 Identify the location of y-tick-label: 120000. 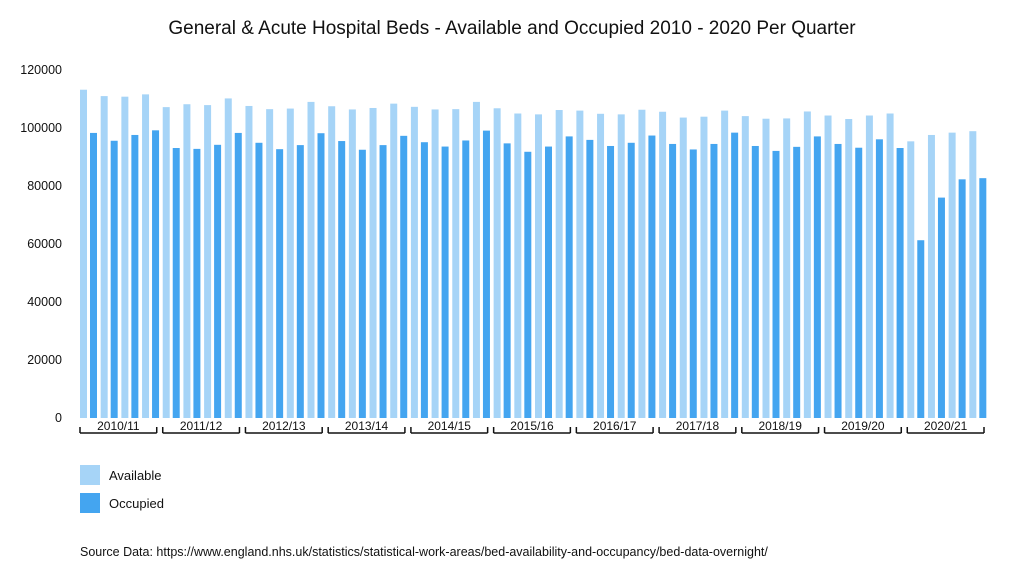
(41, 70).